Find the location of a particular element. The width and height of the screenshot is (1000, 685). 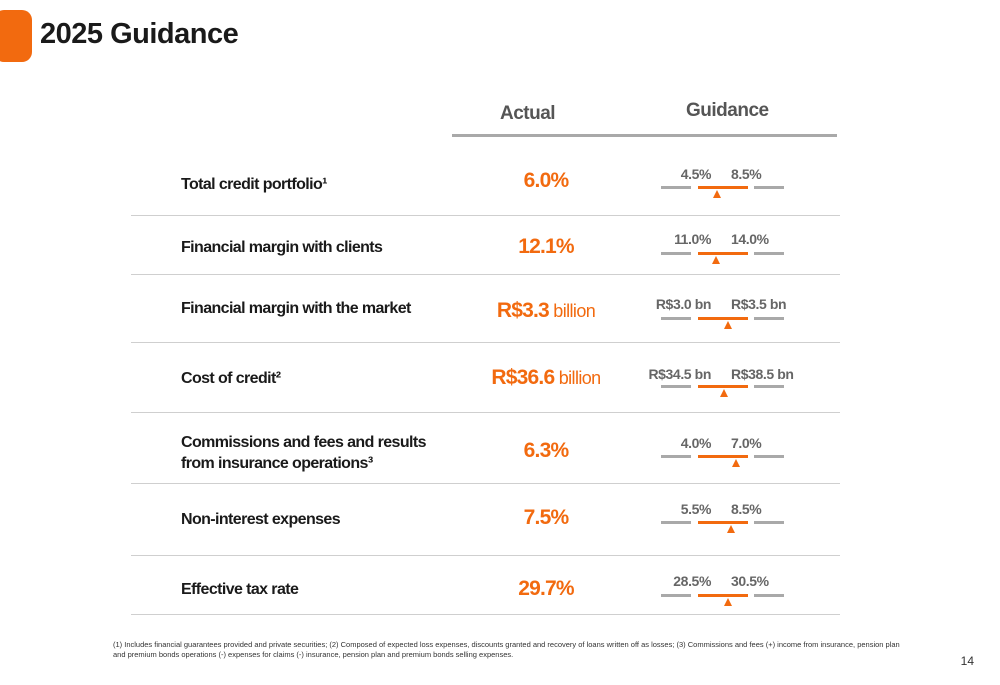

row-label: Effective tax rate is located at coordinates (240, 589).